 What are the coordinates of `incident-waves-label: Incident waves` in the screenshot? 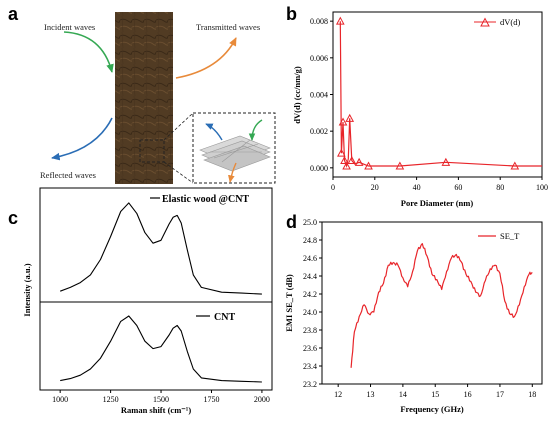 It's located at (69, 27).